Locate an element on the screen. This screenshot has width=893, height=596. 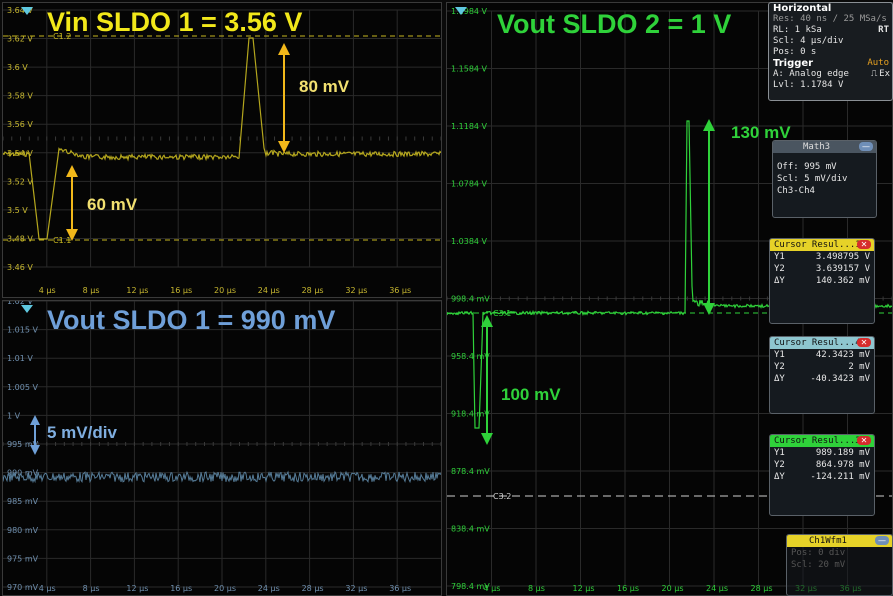
cursor4-y2-label: Y2 is located at coordinates (779, 367).